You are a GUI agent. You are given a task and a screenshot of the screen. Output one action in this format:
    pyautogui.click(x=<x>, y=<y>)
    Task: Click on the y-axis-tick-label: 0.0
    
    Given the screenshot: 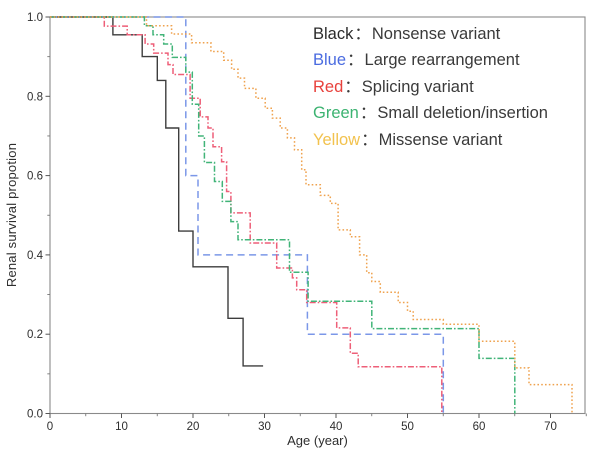 What is the action you would take?
    pyautogui.click(x=35, y=415)
    